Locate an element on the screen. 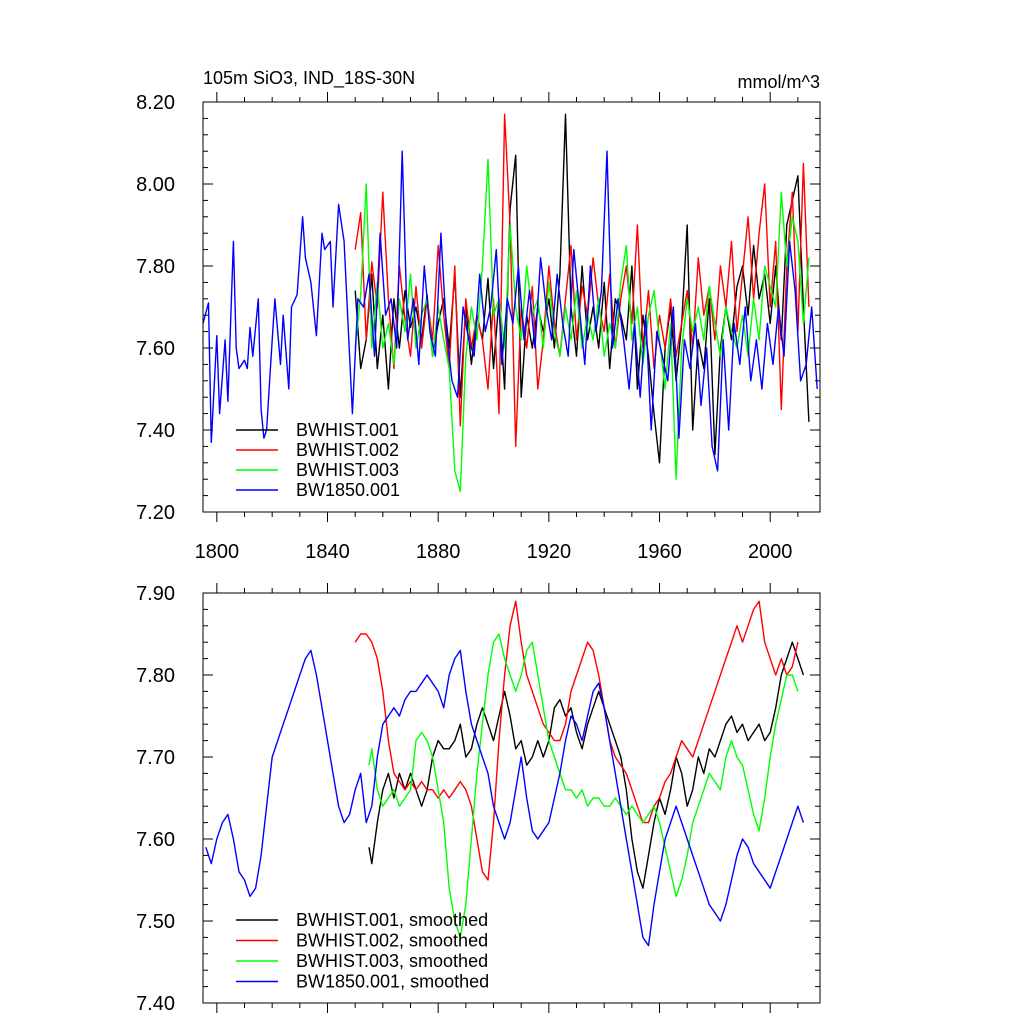  legend-label-2: BWHIST.002 is located at coordinates (347, 450).